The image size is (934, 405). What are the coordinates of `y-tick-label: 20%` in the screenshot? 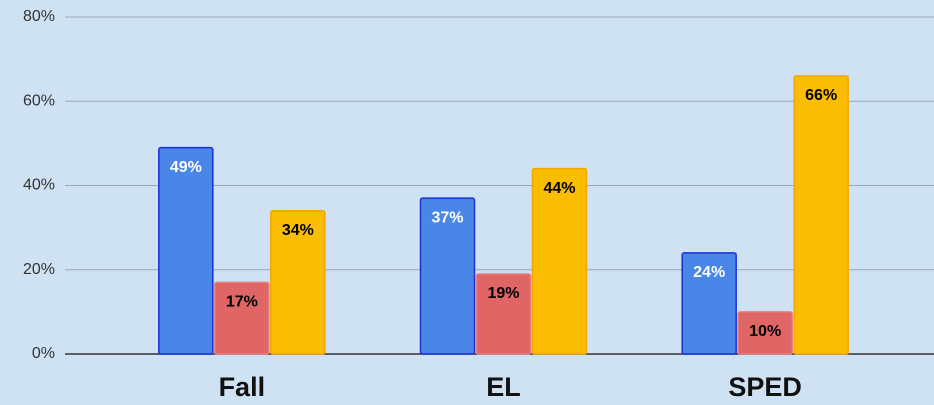 It's located at (39, 269).